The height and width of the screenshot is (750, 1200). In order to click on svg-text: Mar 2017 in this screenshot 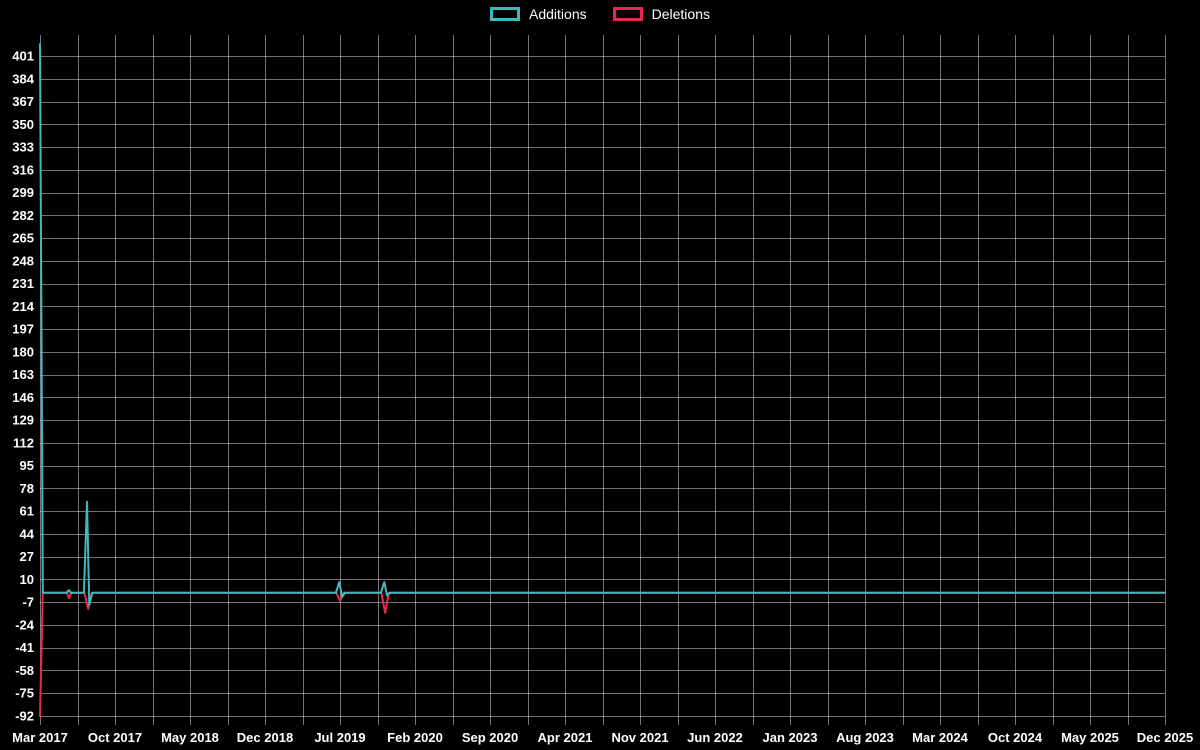, I will do `click(40, 737)`.